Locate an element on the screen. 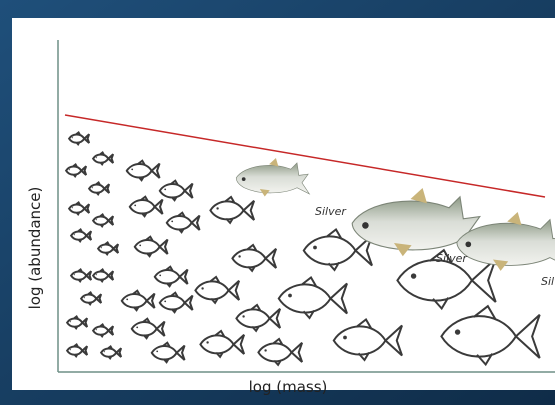 This screenshot has width=555, height=405. y-axis-label: log (abundance) is located at coordinates (35, 248).